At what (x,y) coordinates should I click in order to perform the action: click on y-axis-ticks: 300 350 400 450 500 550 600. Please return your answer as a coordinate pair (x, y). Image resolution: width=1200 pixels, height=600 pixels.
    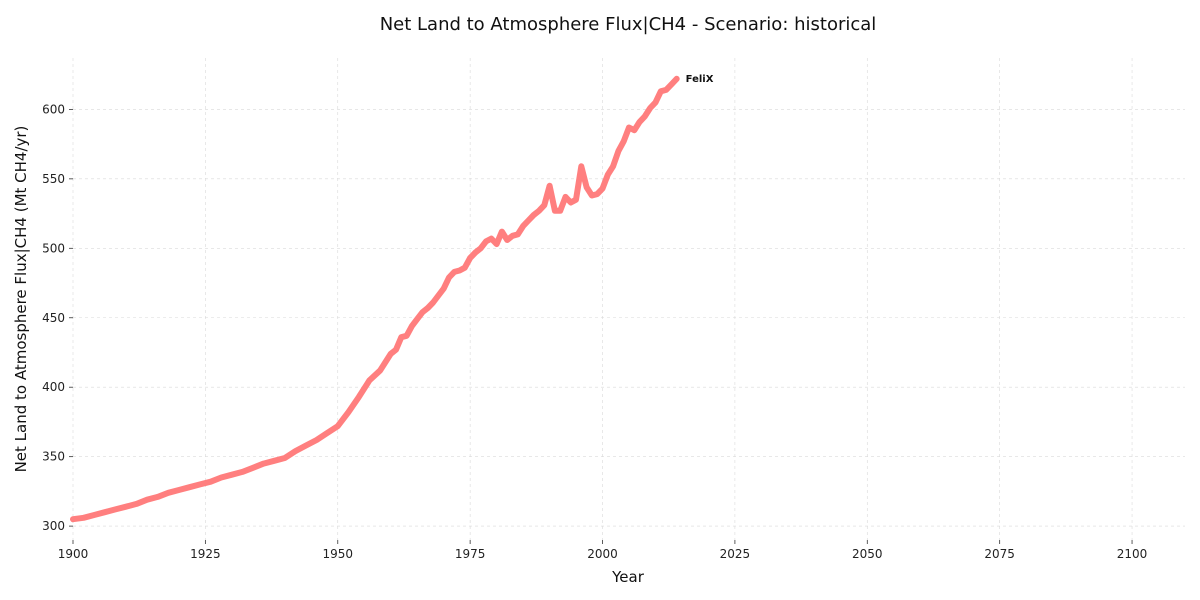
    Looking at the image, I should click on (57, 317).